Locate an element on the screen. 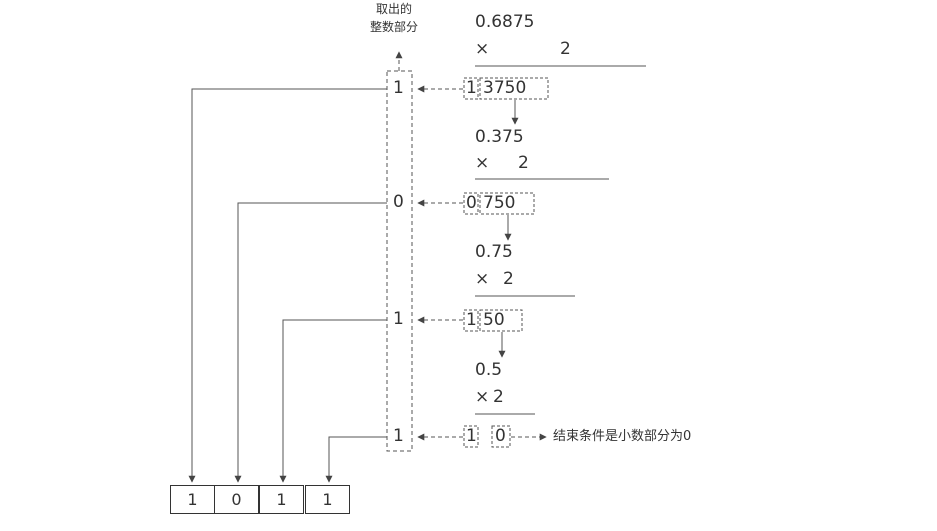  step-4-value: 0.5 is located at coordinates (489, 370).